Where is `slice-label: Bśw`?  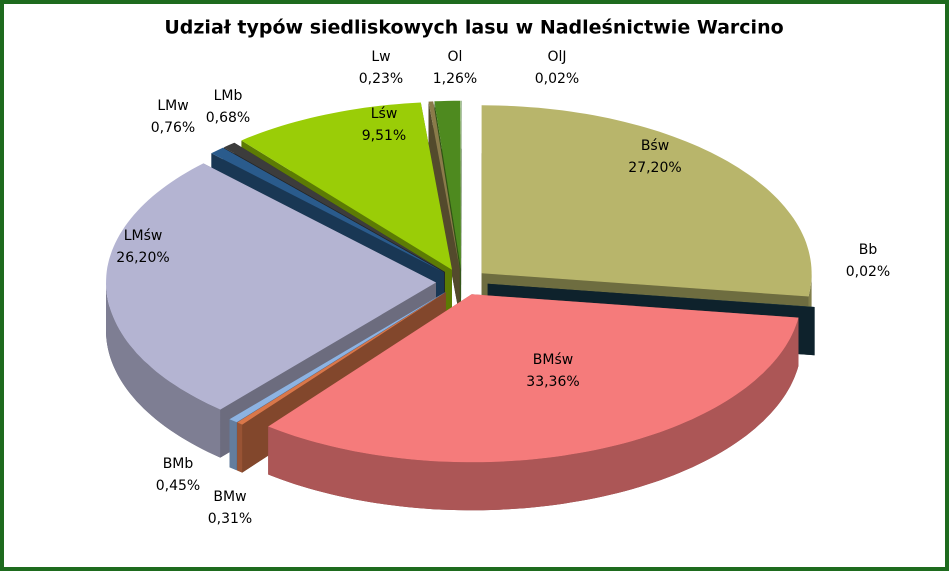
slice-label: Bśw is located at coordinates (655, 146).